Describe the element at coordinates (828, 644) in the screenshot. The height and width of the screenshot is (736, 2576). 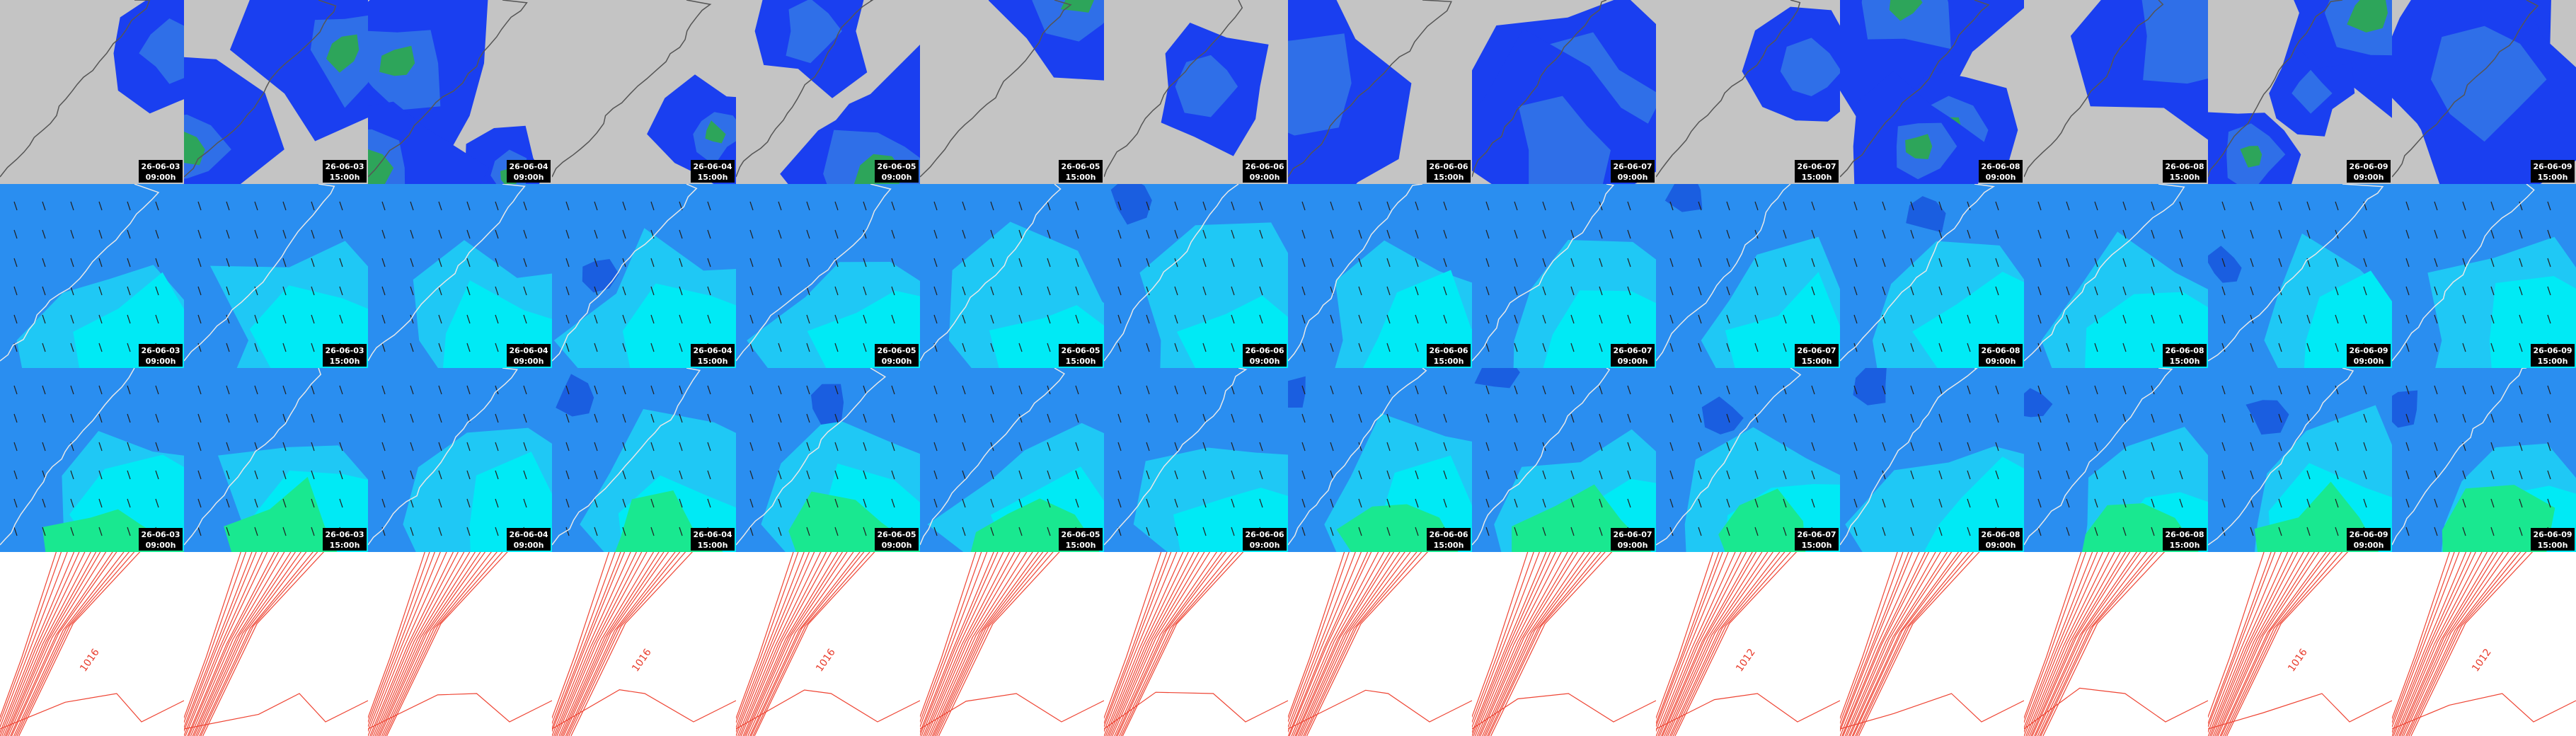
I see `background` at that location.